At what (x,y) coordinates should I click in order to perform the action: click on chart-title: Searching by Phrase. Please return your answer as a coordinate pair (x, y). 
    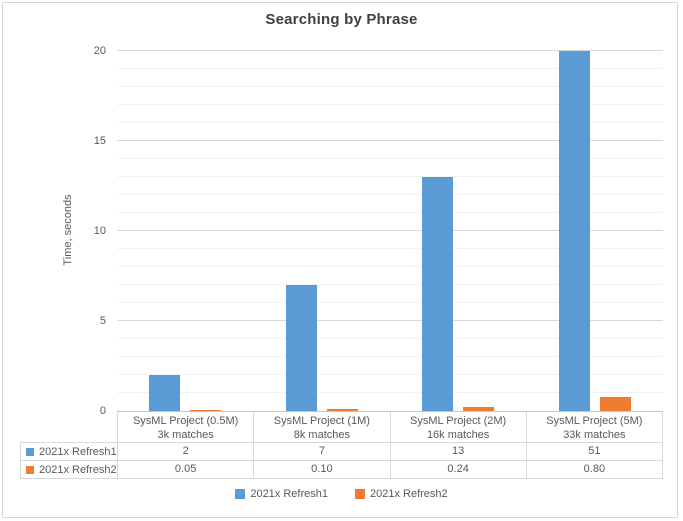
    Looking at the image, I should click on (341, 19).